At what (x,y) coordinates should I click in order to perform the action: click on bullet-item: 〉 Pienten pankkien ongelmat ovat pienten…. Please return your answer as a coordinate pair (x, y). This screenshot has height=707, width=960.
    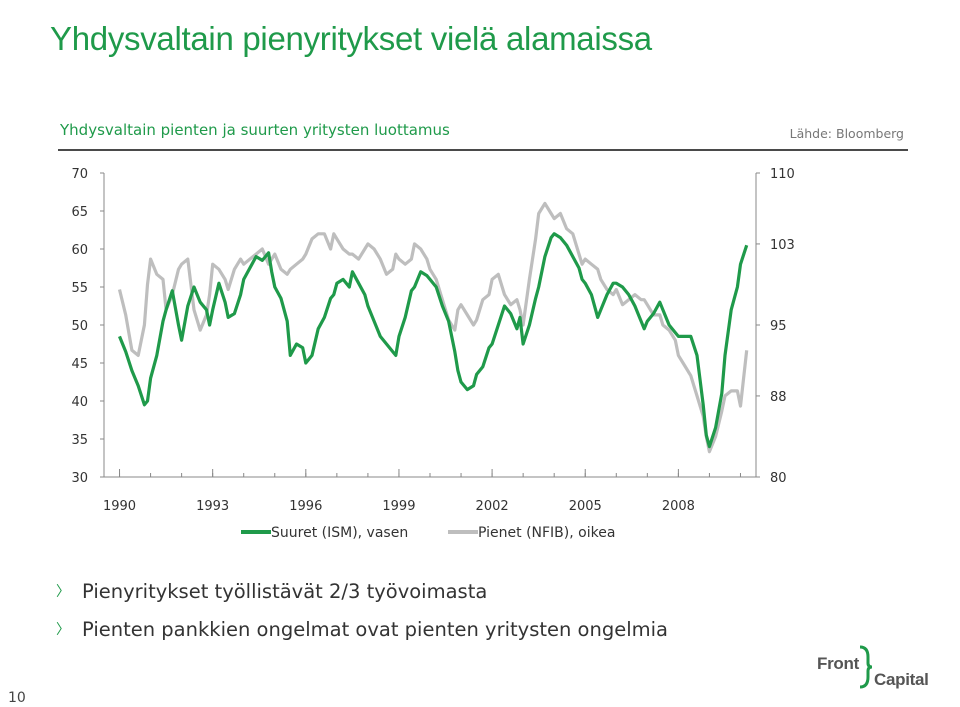
    Looking at the image, I should click on (362, 629).